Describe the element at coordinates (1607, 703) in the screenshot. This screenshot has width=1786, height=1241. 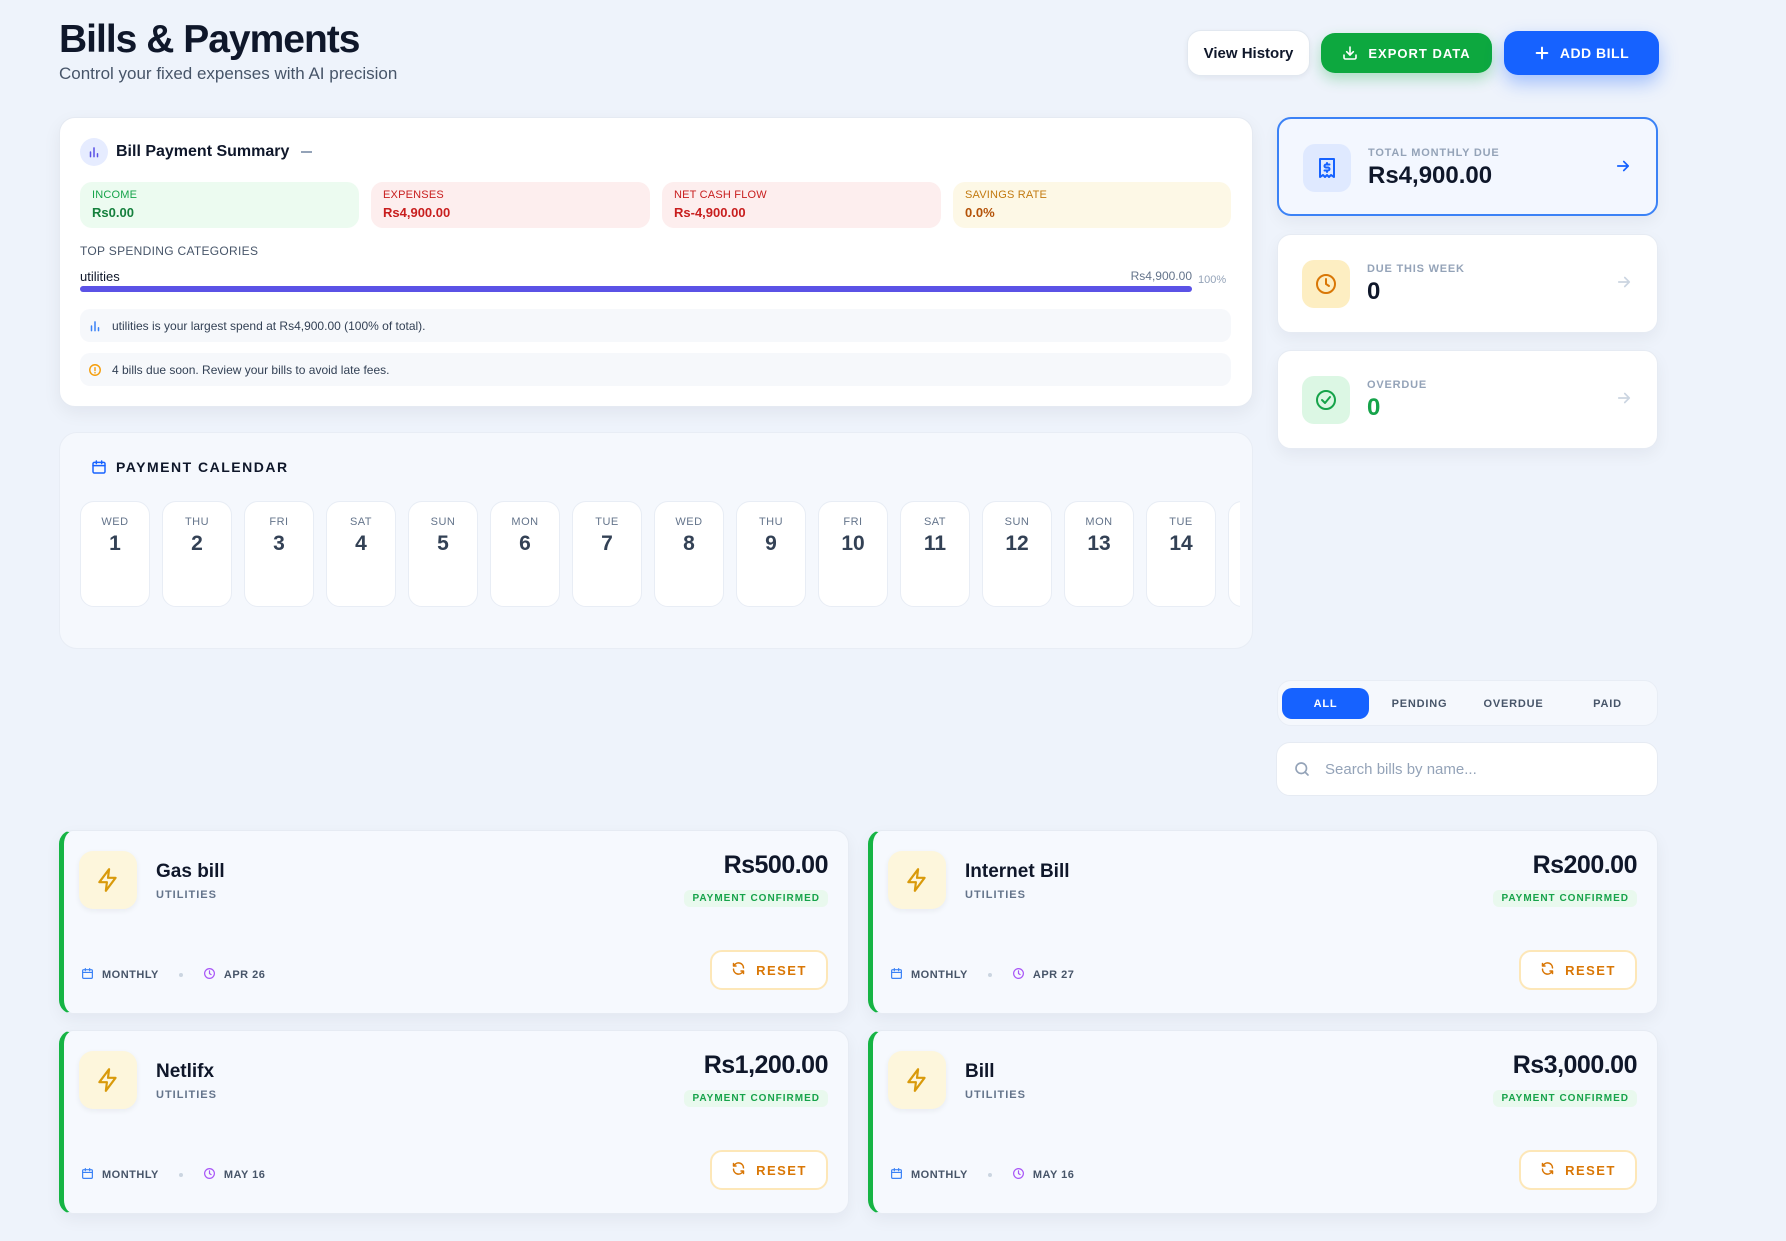
I see `tab-paid: PAID` at that location.